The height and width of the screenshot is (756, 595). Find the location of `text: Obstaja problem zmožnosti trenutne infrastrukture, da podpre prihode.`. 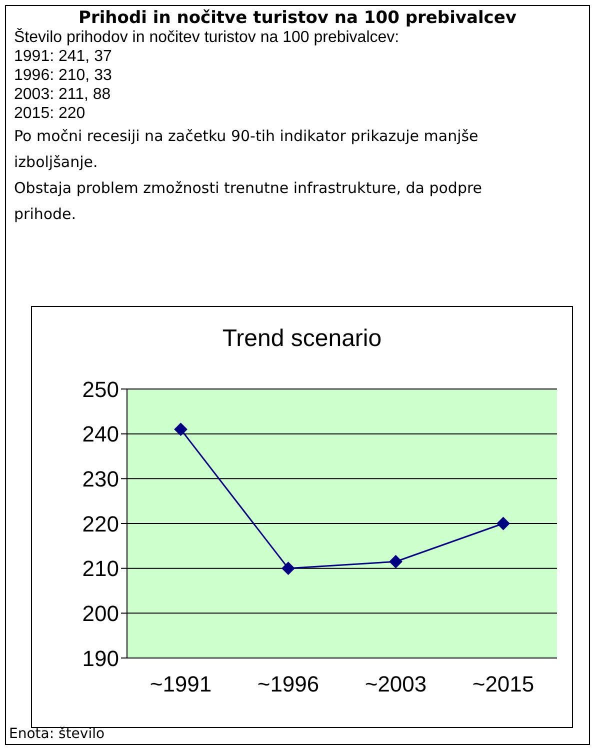

text: Obstaja problem zmožnosti trenutne infrastrukture, da podpre prihode. is located at coordinates (249, 201).